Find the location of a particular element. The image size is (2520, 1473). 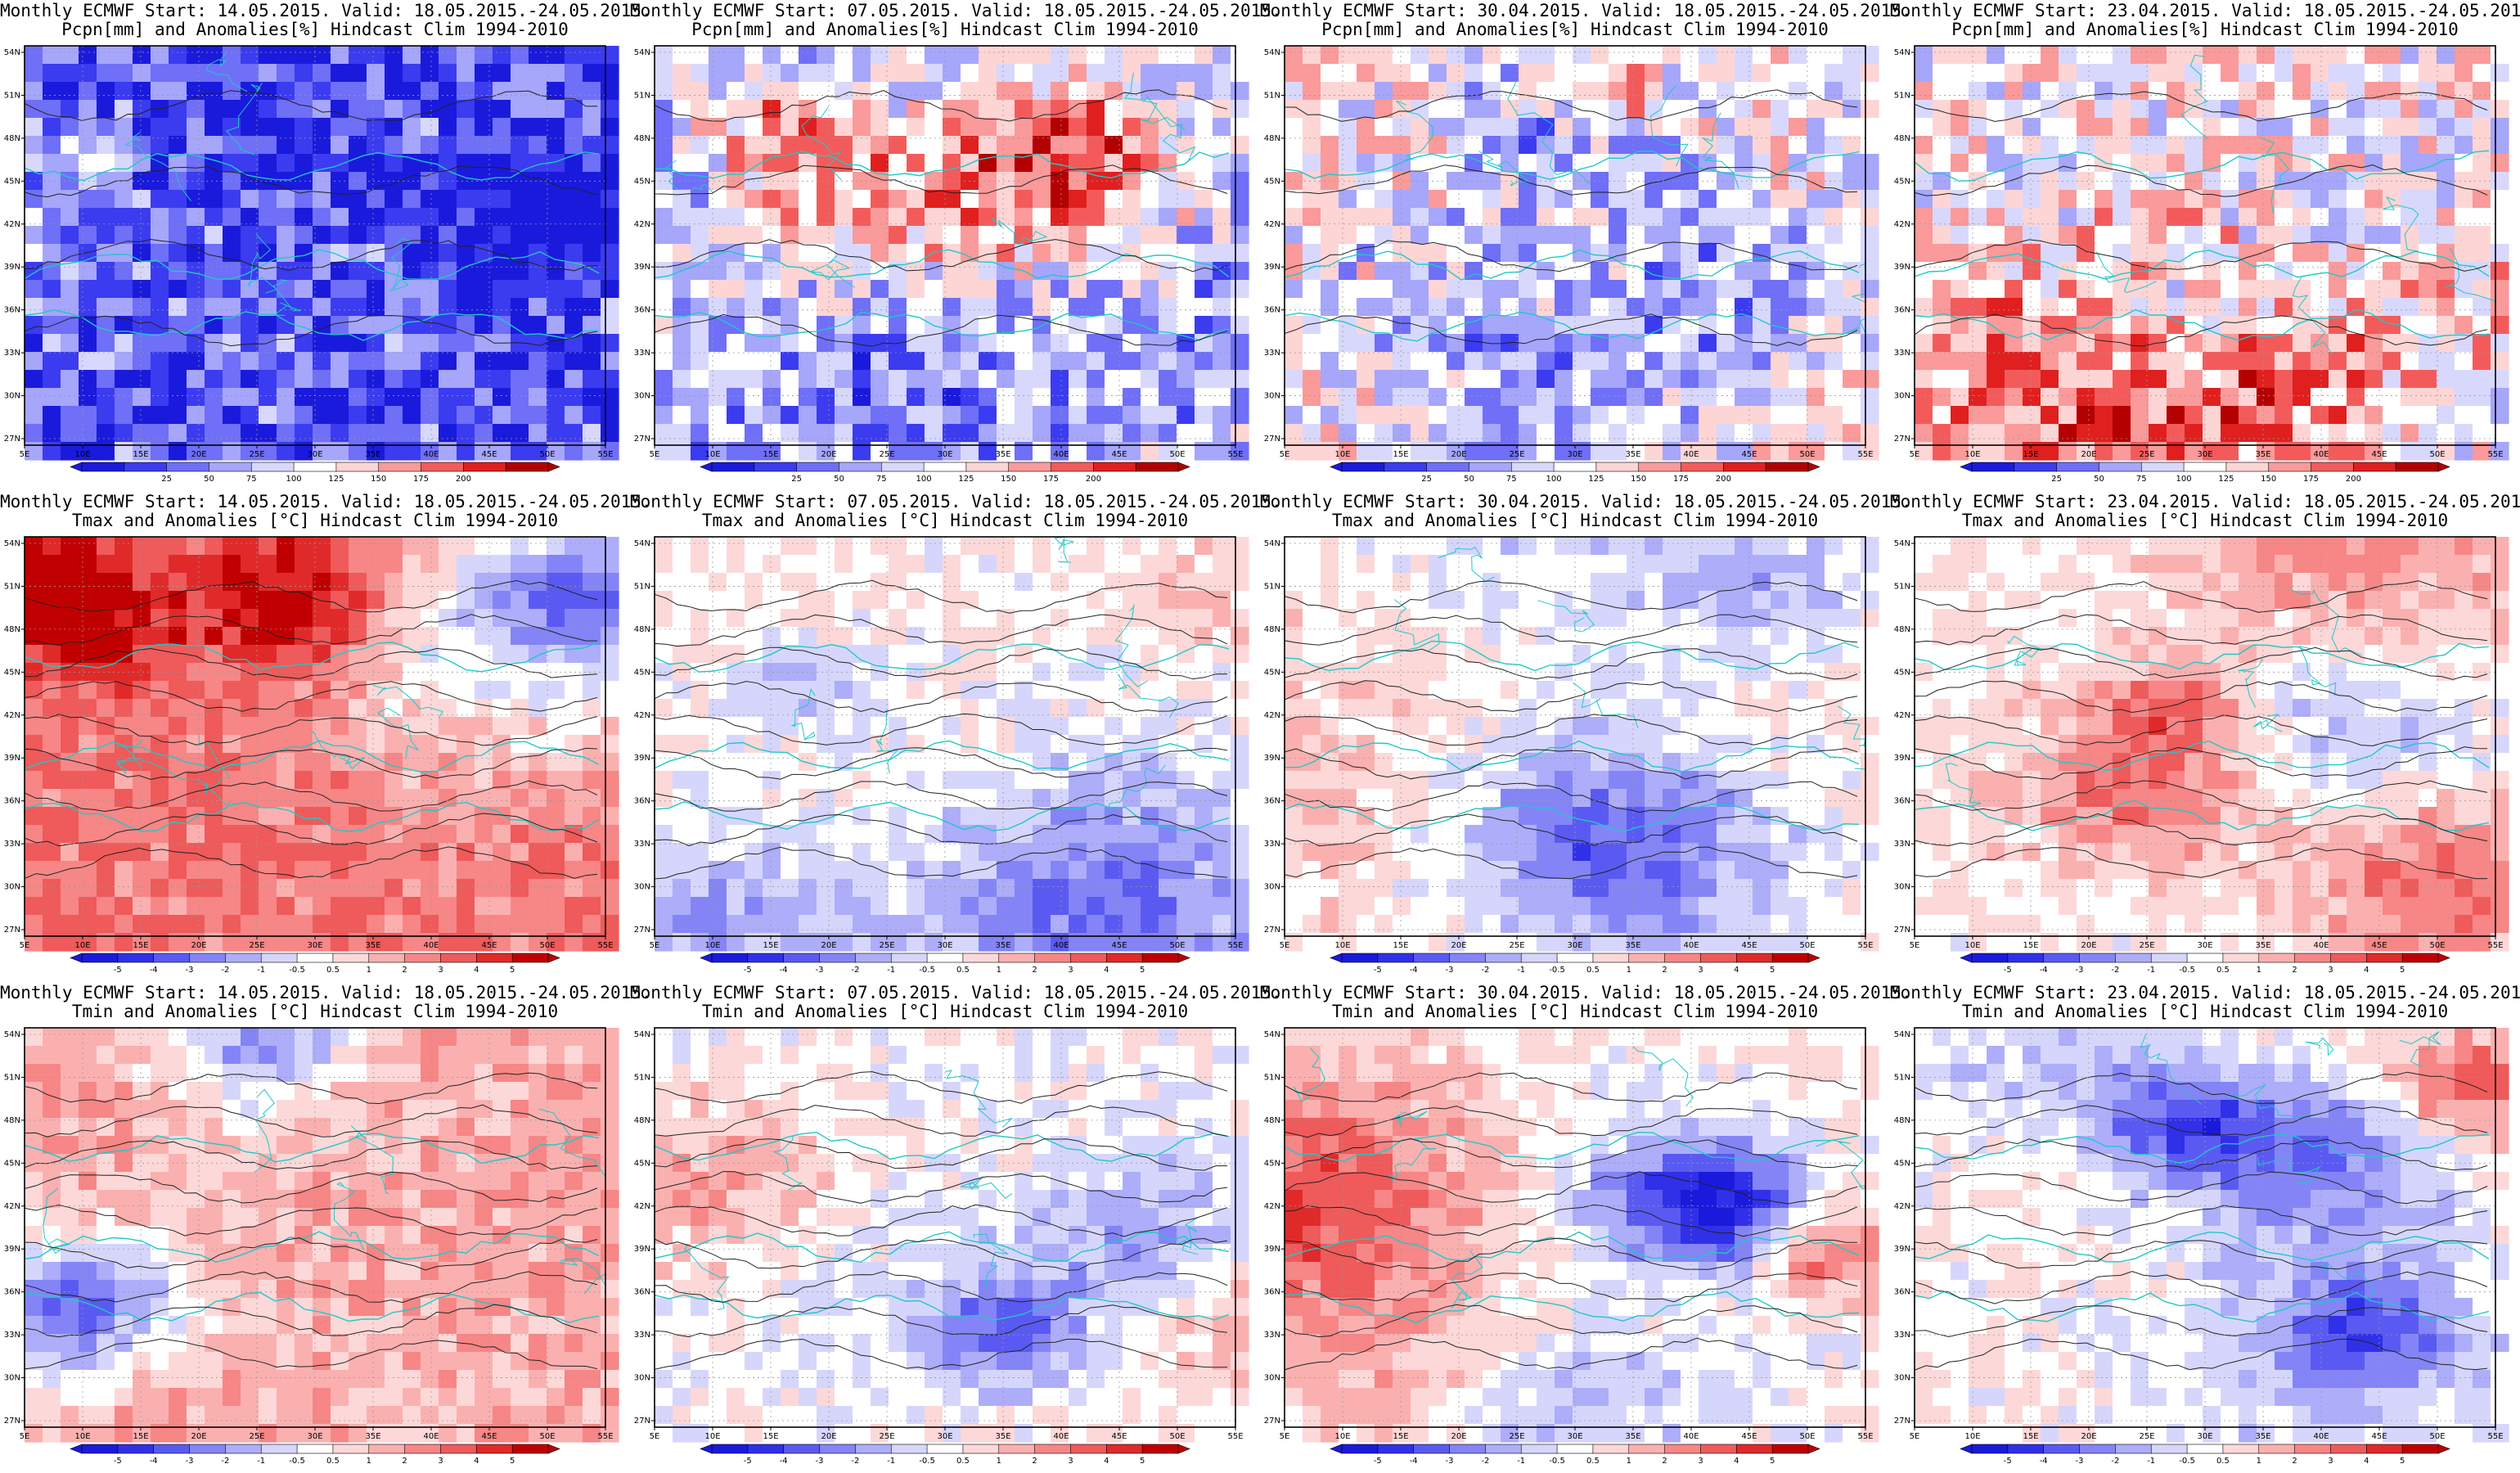

lat-tick-label: 48N is located at coordinates (1902, 630).